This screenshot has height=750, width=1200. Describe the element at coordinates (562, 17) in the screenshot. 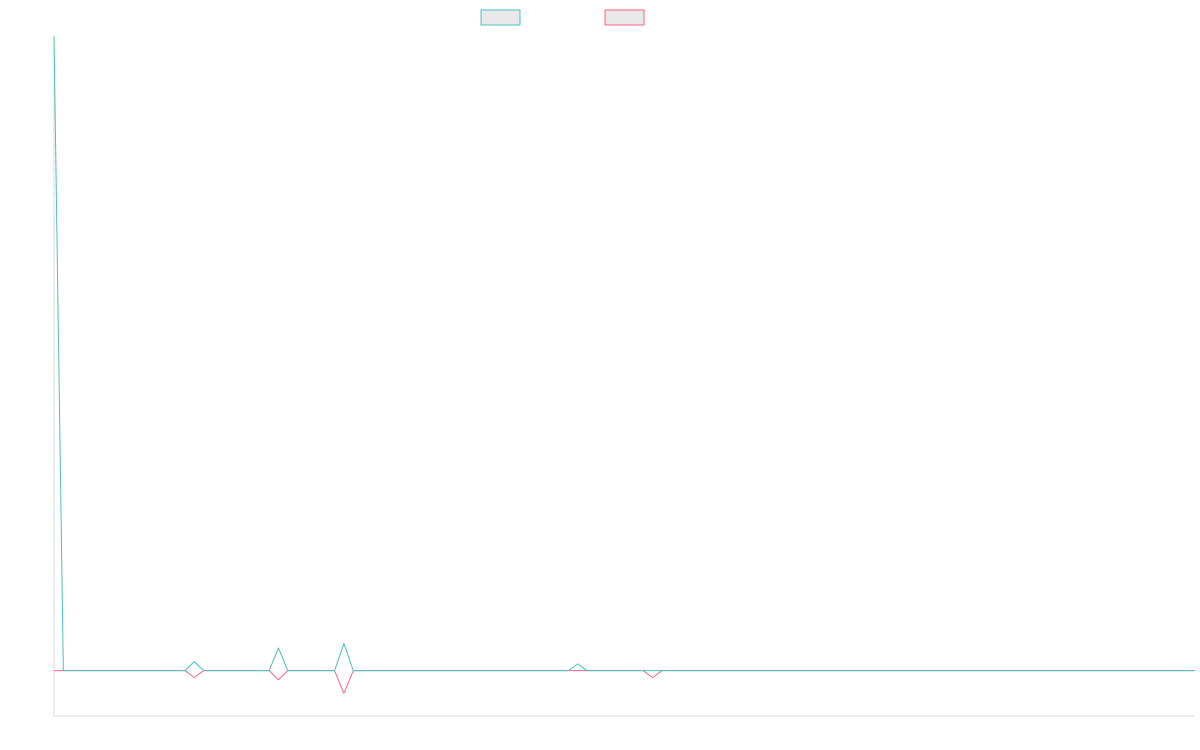

I see `legend` at that location.